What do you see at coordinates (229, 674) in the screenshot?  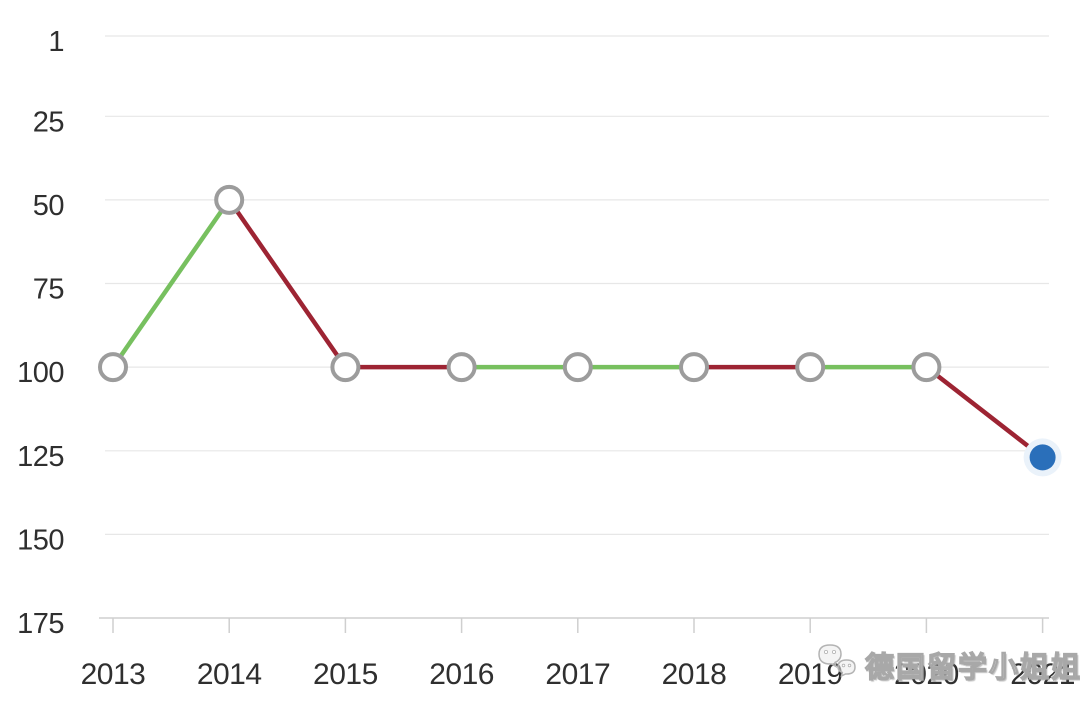 I see `x-axis-label-2014: 2014` at bounding box center [229, 674].